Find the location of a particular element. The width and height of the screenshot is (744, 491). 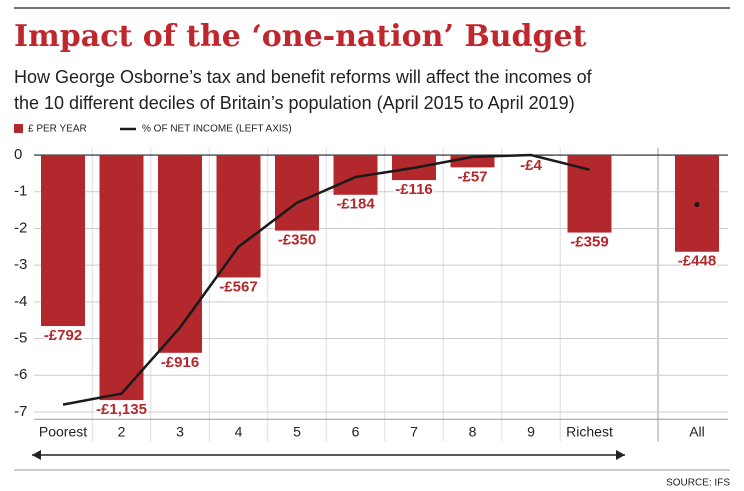

value-label: -£57 is located at coordinates (472, 176).